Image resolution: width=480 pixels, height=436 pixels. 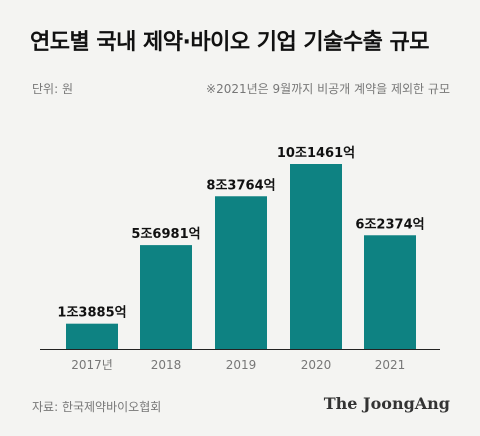 What do you see at coordinates (92, 365) in the screenshot?
I see `x-tick-label-0: 2017년` at bounding box center [92, 365].